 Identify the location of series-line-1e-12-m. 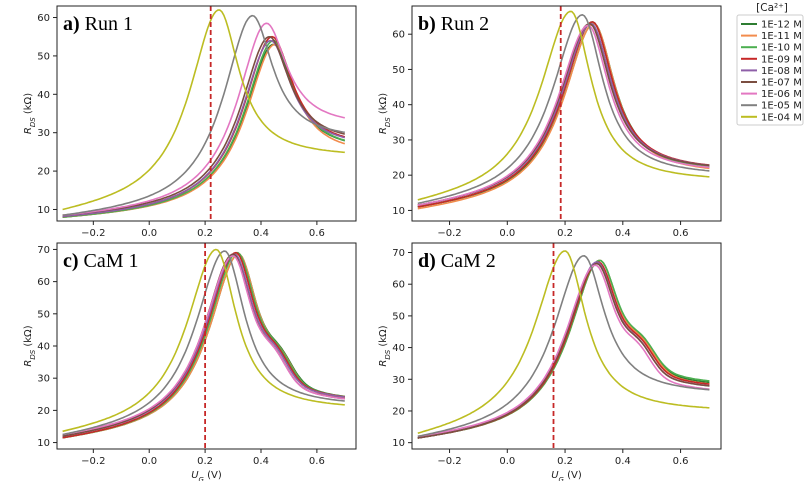
(204, 130).